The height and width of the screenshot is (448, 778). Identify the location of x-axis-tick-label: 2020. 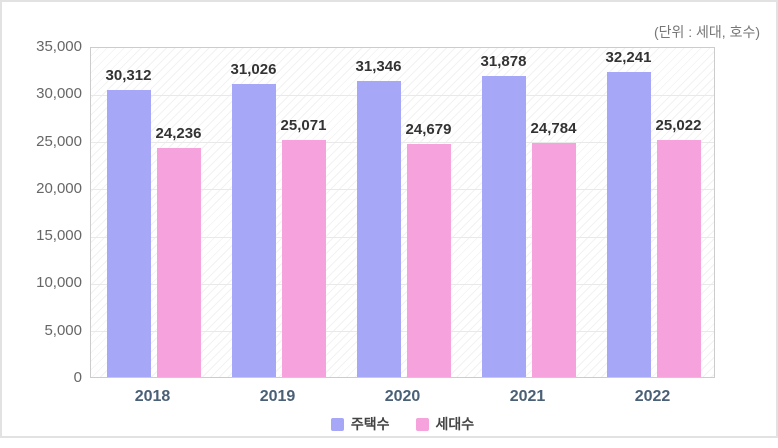
(402, 396).